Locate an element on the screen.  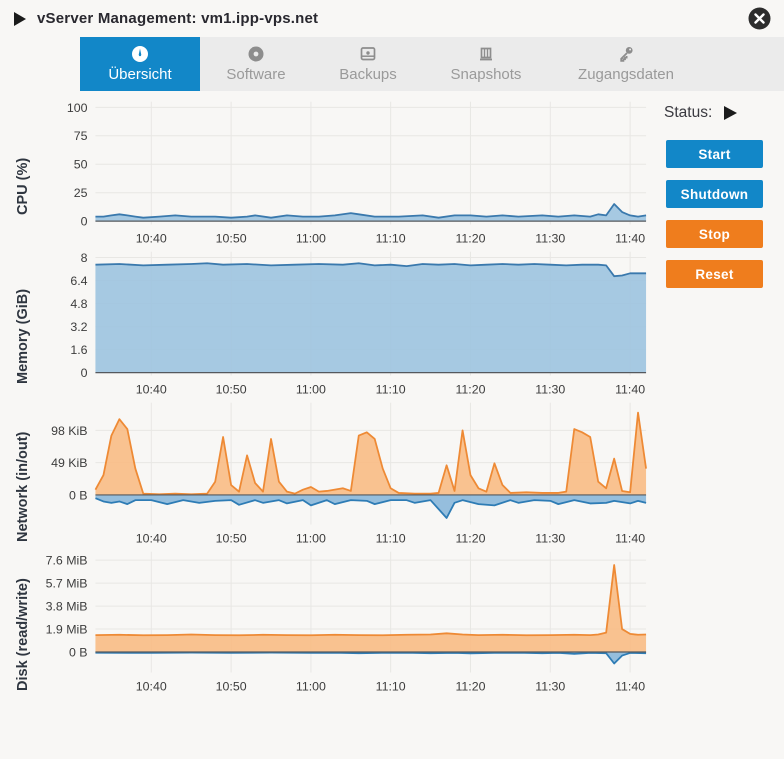
svg-text: 1.9 MiB is located at coordinates (67, 630).